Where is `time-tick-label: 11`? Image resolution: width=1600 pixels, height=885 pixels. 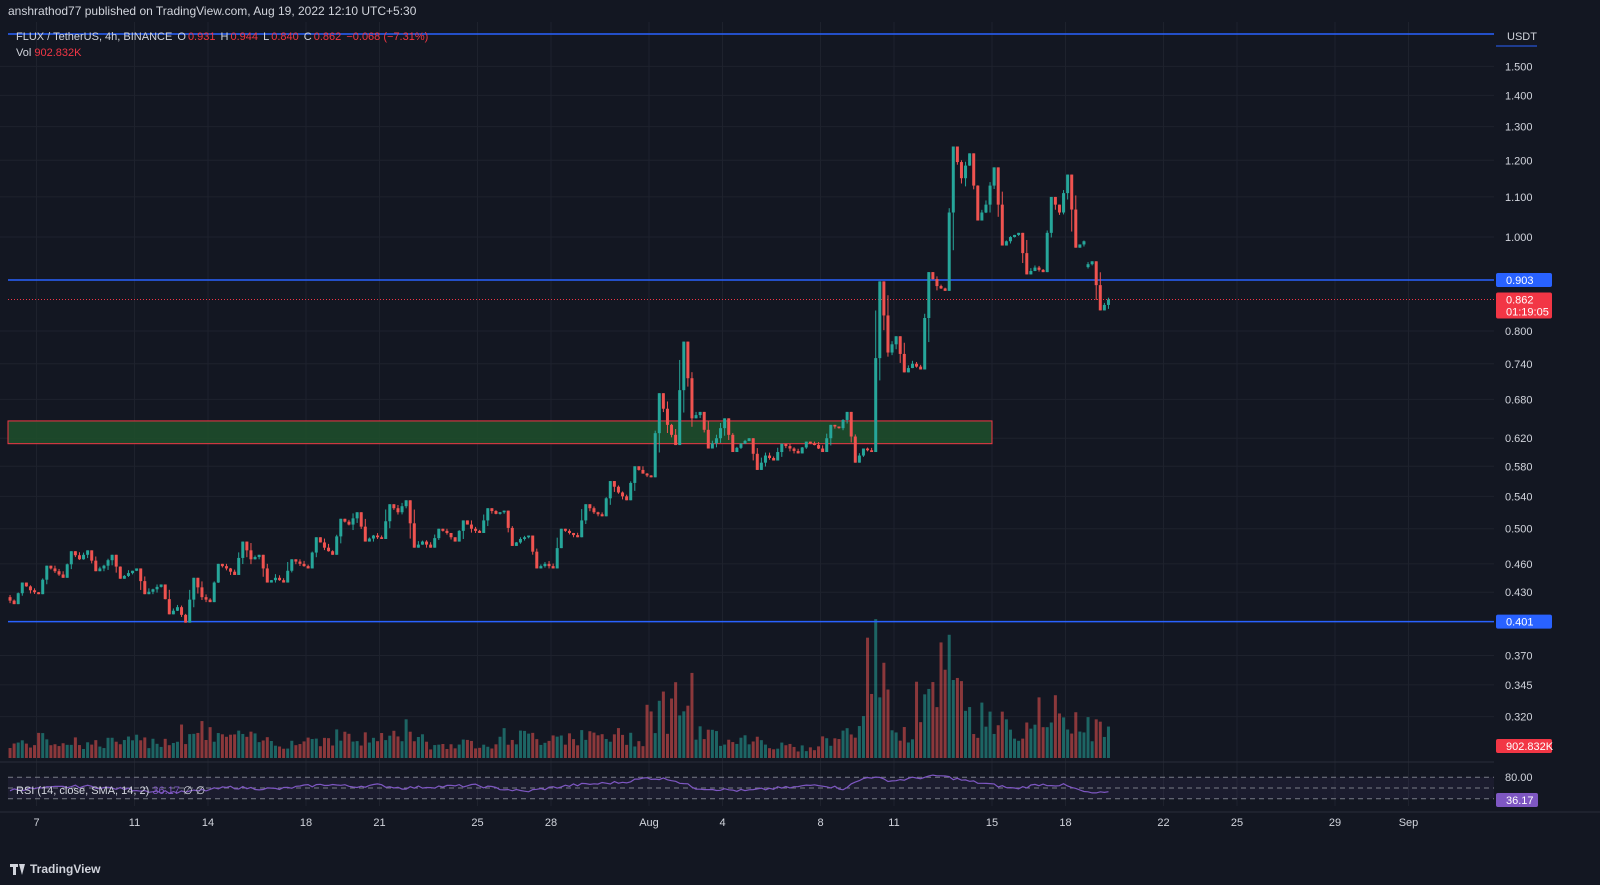
time-tick-label: 11 is located at coordinates (134, 823).